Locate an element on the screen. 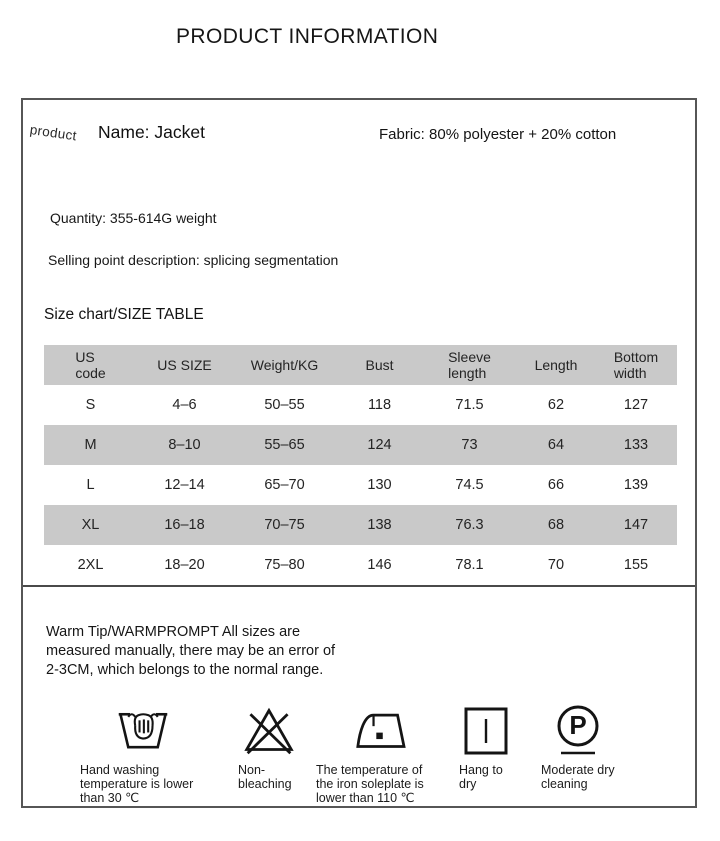  care-label: Non- bleaching is located at coordinates (265, 777).